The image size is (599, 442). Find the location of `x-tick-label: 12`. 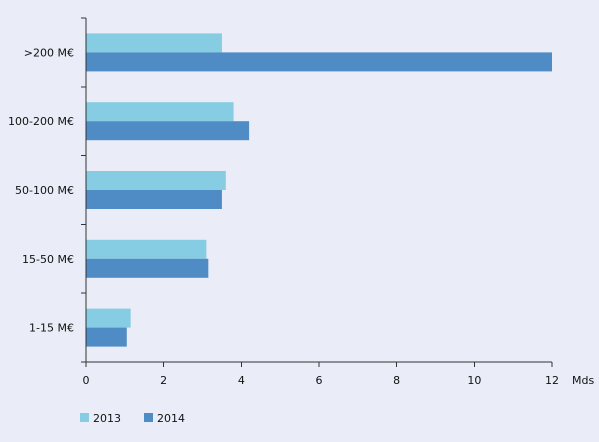

x-tick-label: 12 is located at coordinates (552, 380).